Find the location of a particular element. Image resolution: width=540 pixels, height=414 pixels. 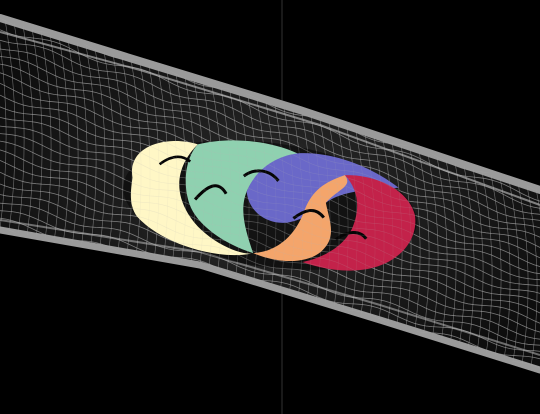

swirl-cream-arm is located at coordinates (192, 198).